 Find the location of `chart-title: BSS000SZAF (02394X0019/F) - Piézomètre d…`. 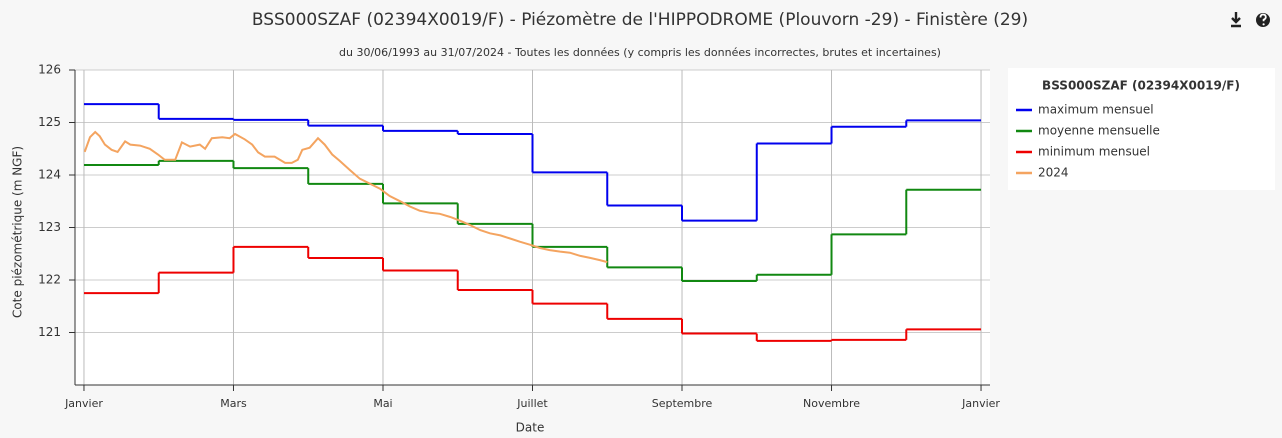

chart-title: BSS000SZAF (02394X0019/F) - Piézomètre d… is located at coordinates (640, 20).